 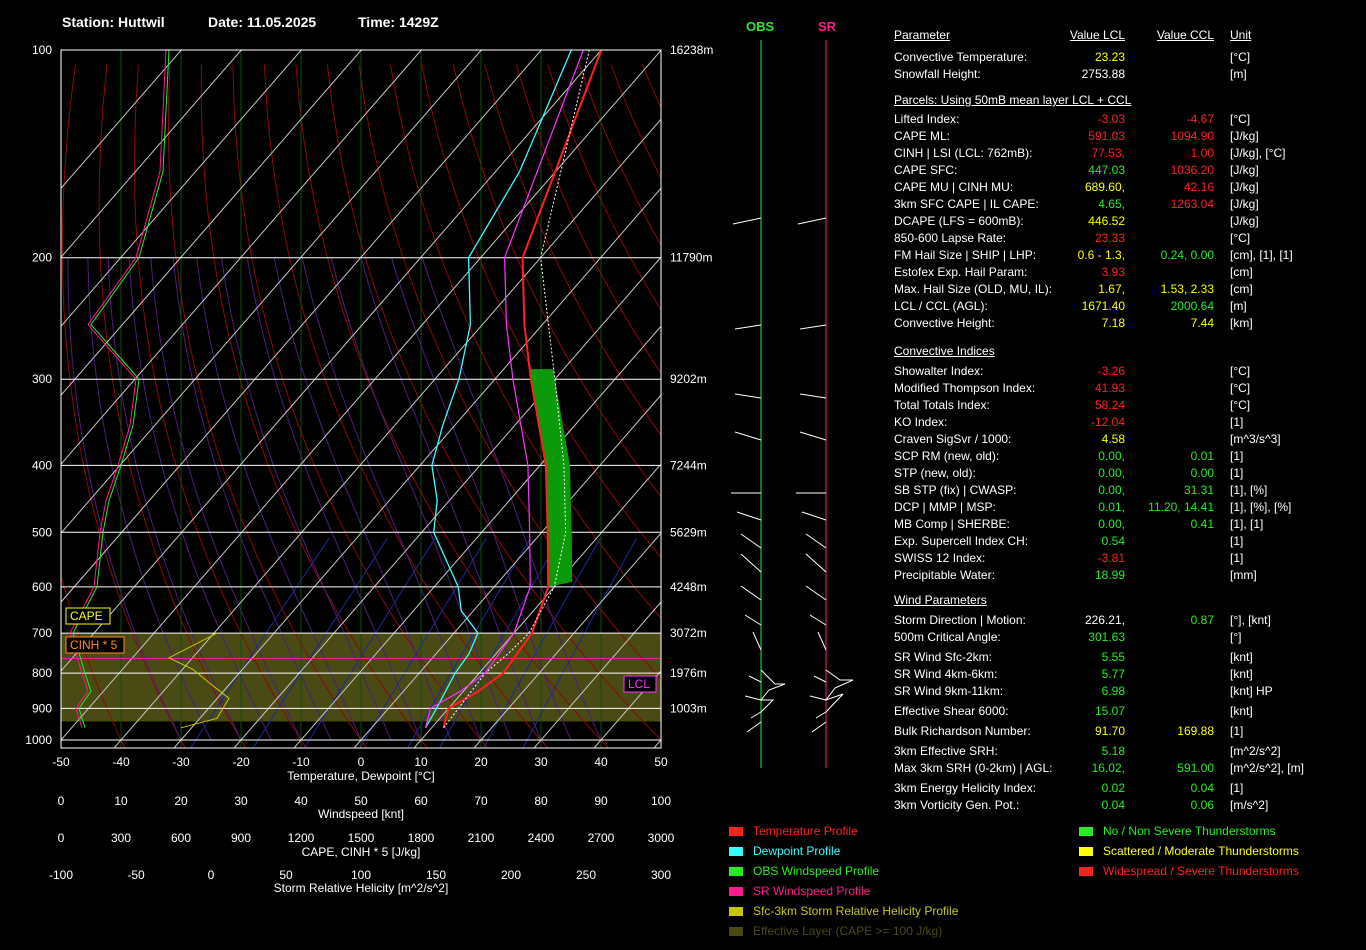 I want to click on temperature-tick-label: 0, so click(x=361, y=762).